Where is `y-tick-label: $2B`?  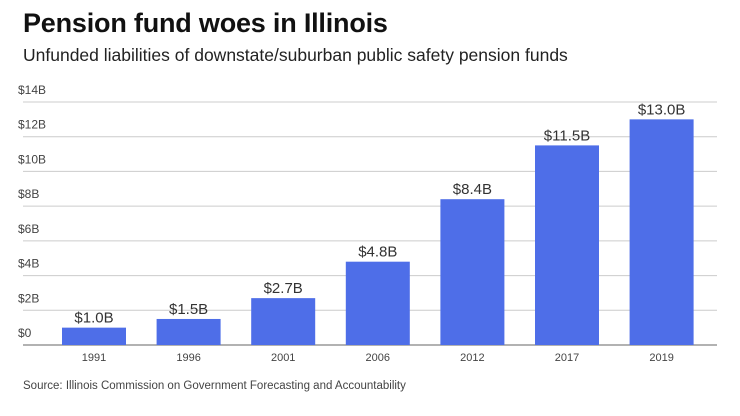 y-tick-label: $2B is located at coordinates (28, 298).